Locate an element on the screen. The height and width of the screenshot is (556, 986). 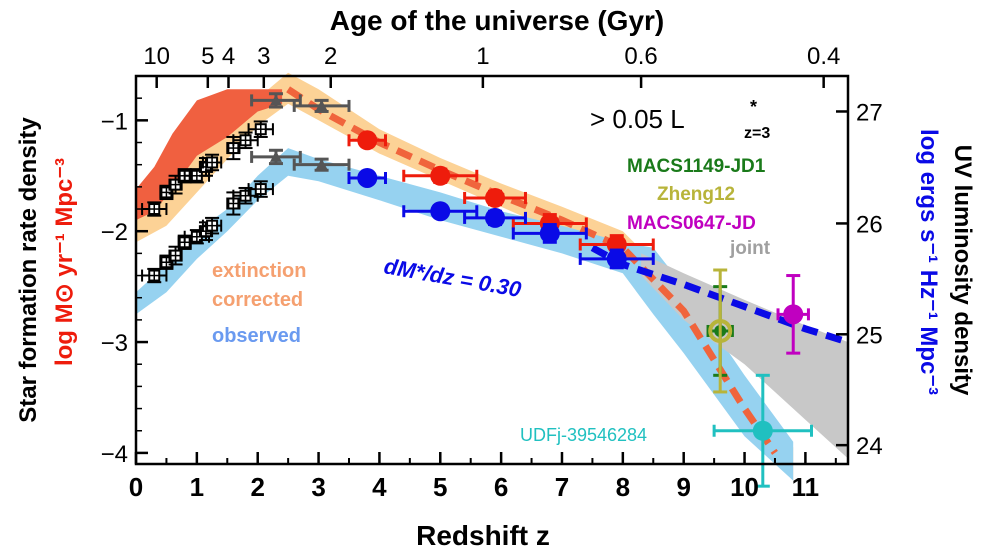
x-tick-label: 9 is located at coordinates (683, 487).